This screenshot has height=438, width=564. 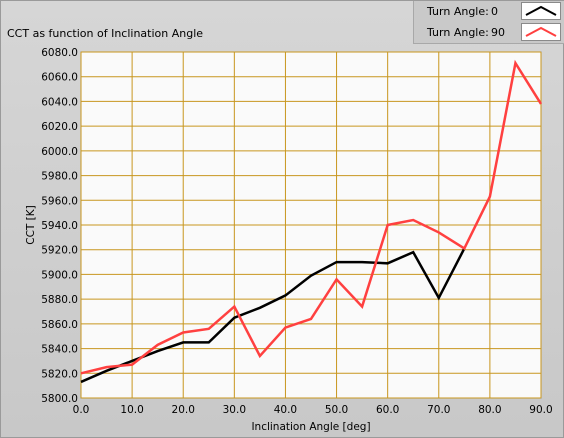 I want to click on y-tick-label: 5960.0, so click(x=59, y=201).